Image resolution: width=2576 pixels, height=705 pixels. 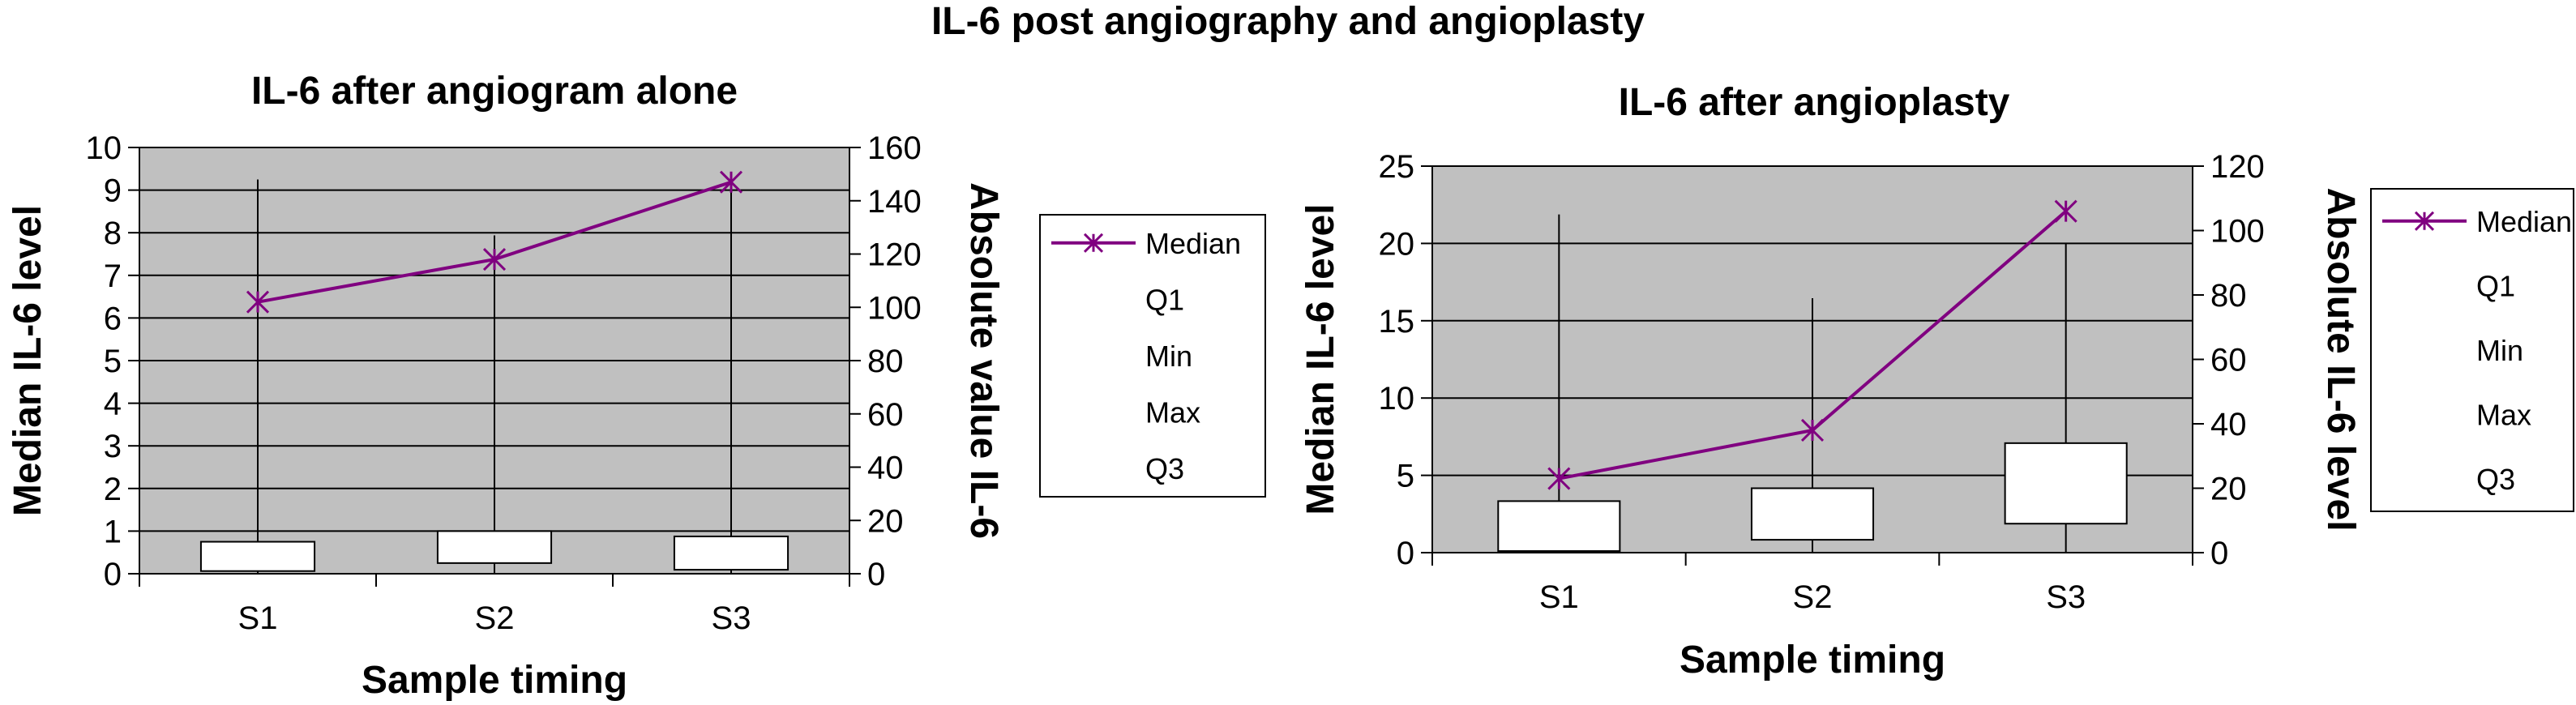 What do you see at coordinates (983, 360) in the screenshot?
I see `y2-axis-label: Absolute value IL-6` at bounding box center [983, 360].